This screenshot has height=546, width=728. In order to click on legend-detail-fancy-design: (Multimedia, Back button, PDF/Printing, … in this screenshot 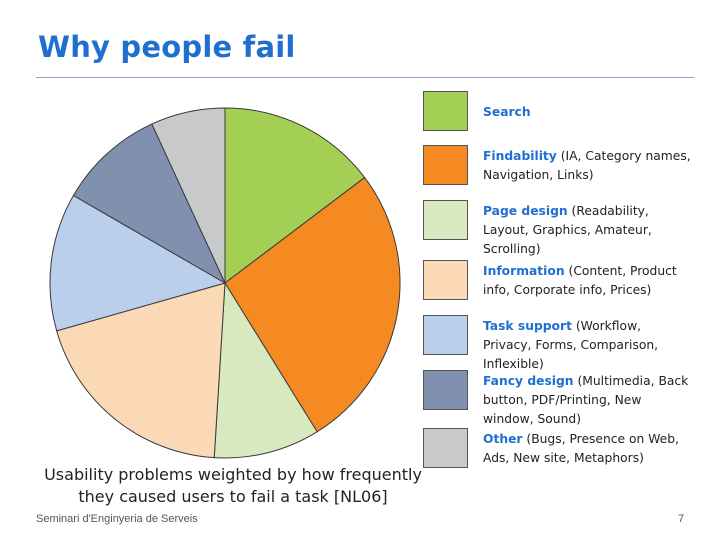, I will do `click(586, 400)`.